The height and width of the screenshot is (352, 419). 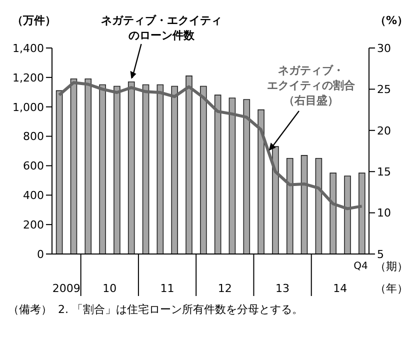 I want to click on text: 2009, so click(x=66, y=288).